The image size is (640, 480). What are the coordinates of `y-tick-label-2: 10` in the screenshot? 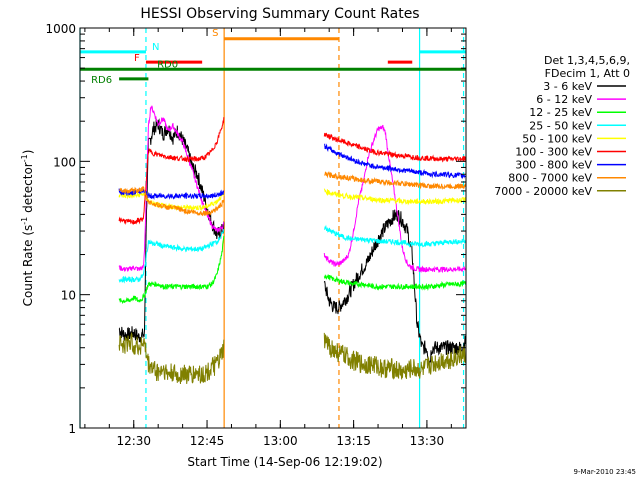 It's located at (68, 296).